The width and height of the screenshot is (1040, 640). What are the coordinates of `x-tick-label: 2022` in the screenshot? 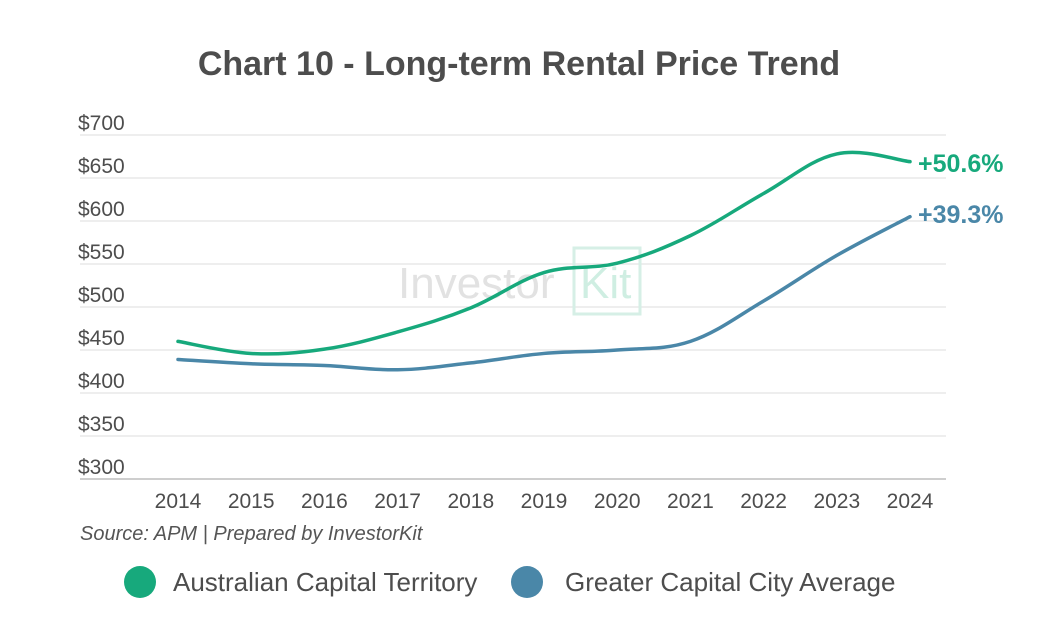 It's located at (763, 501).